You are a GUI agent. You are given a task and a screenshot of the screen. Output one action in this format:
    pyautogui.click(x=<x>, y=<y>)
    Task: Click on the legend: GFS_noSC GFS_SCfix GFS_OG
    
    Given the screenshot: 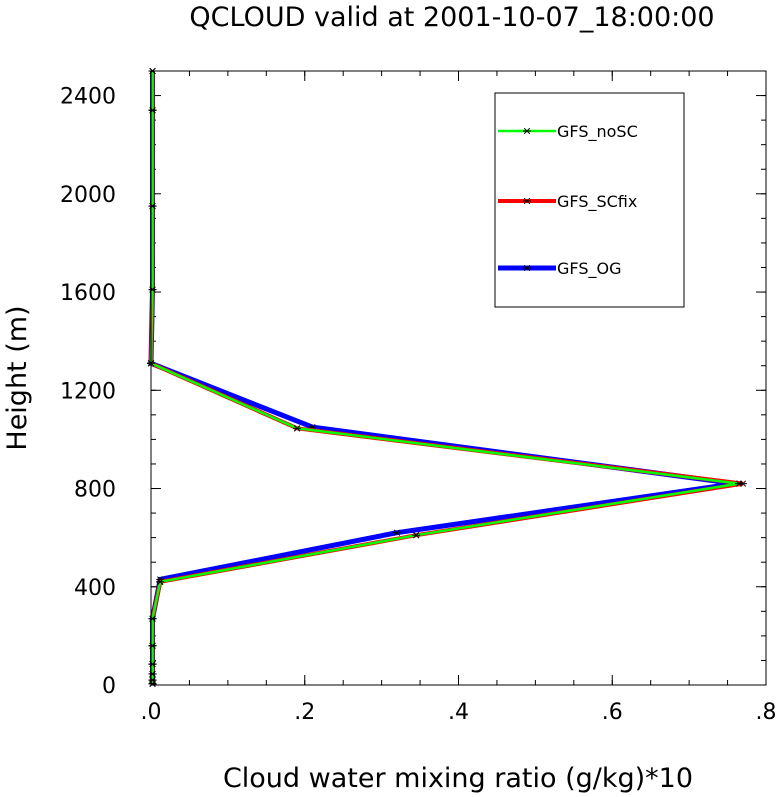 What is the action you would take?
    pyautogui.click(x=589, y=200)
    